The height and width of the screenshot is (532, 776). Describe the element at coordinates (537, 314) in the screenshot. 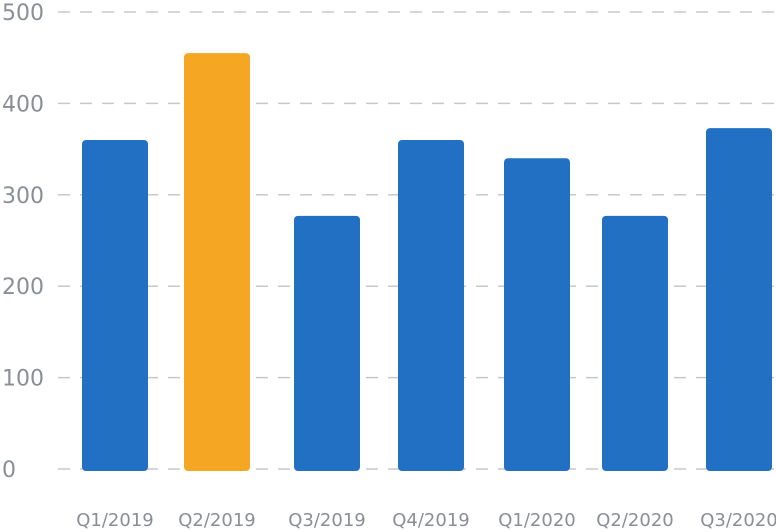

I see `bar-q1-2020` at that location.